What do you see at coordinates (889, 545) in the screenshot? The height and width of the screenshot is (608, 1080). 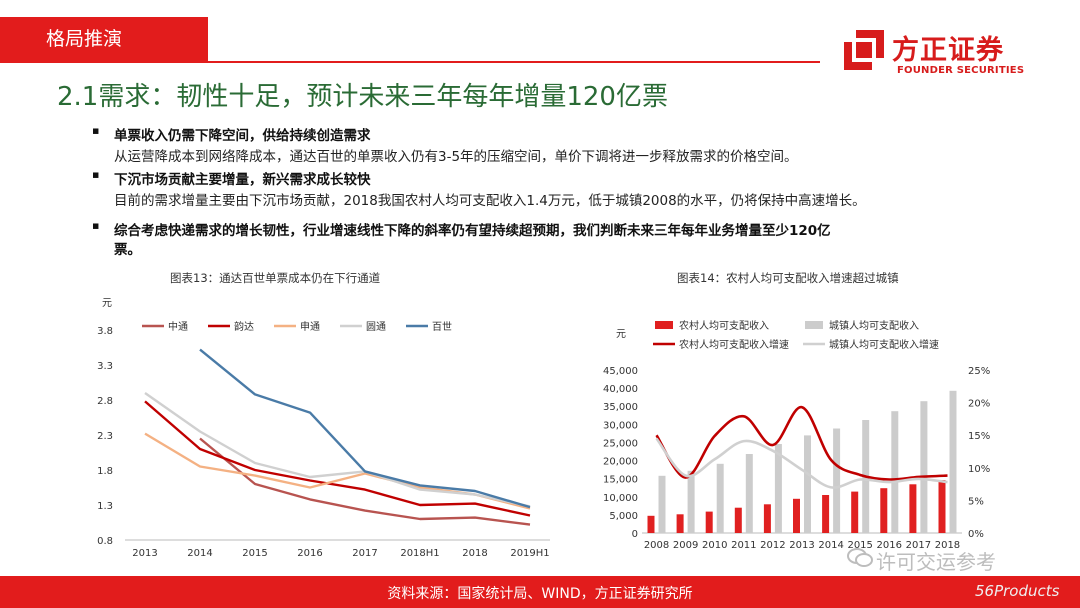 I see `chart2-xtick: 2016` at bounding box center [889, 545].